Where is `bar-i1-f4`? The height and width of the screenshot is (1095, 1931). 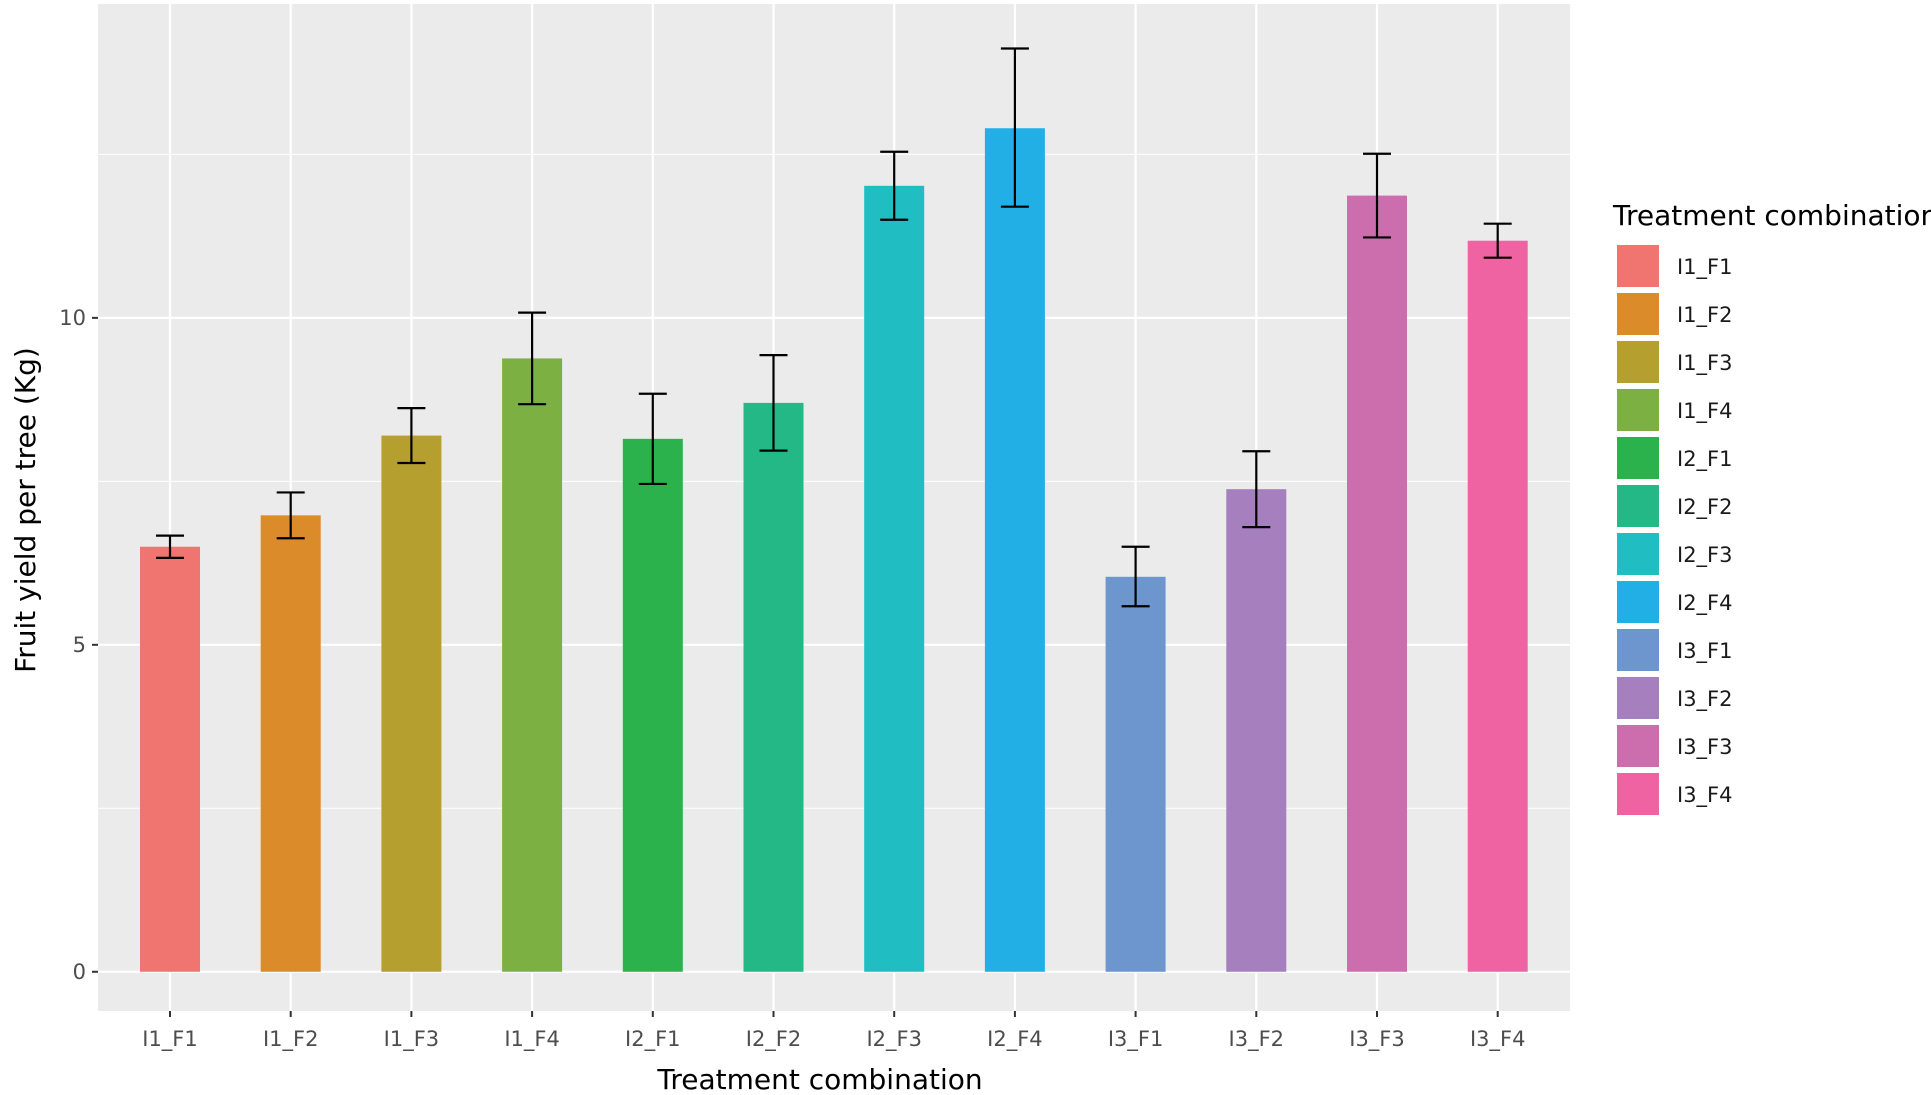
bar-i1-f4 is located at coordinates (532, 665).